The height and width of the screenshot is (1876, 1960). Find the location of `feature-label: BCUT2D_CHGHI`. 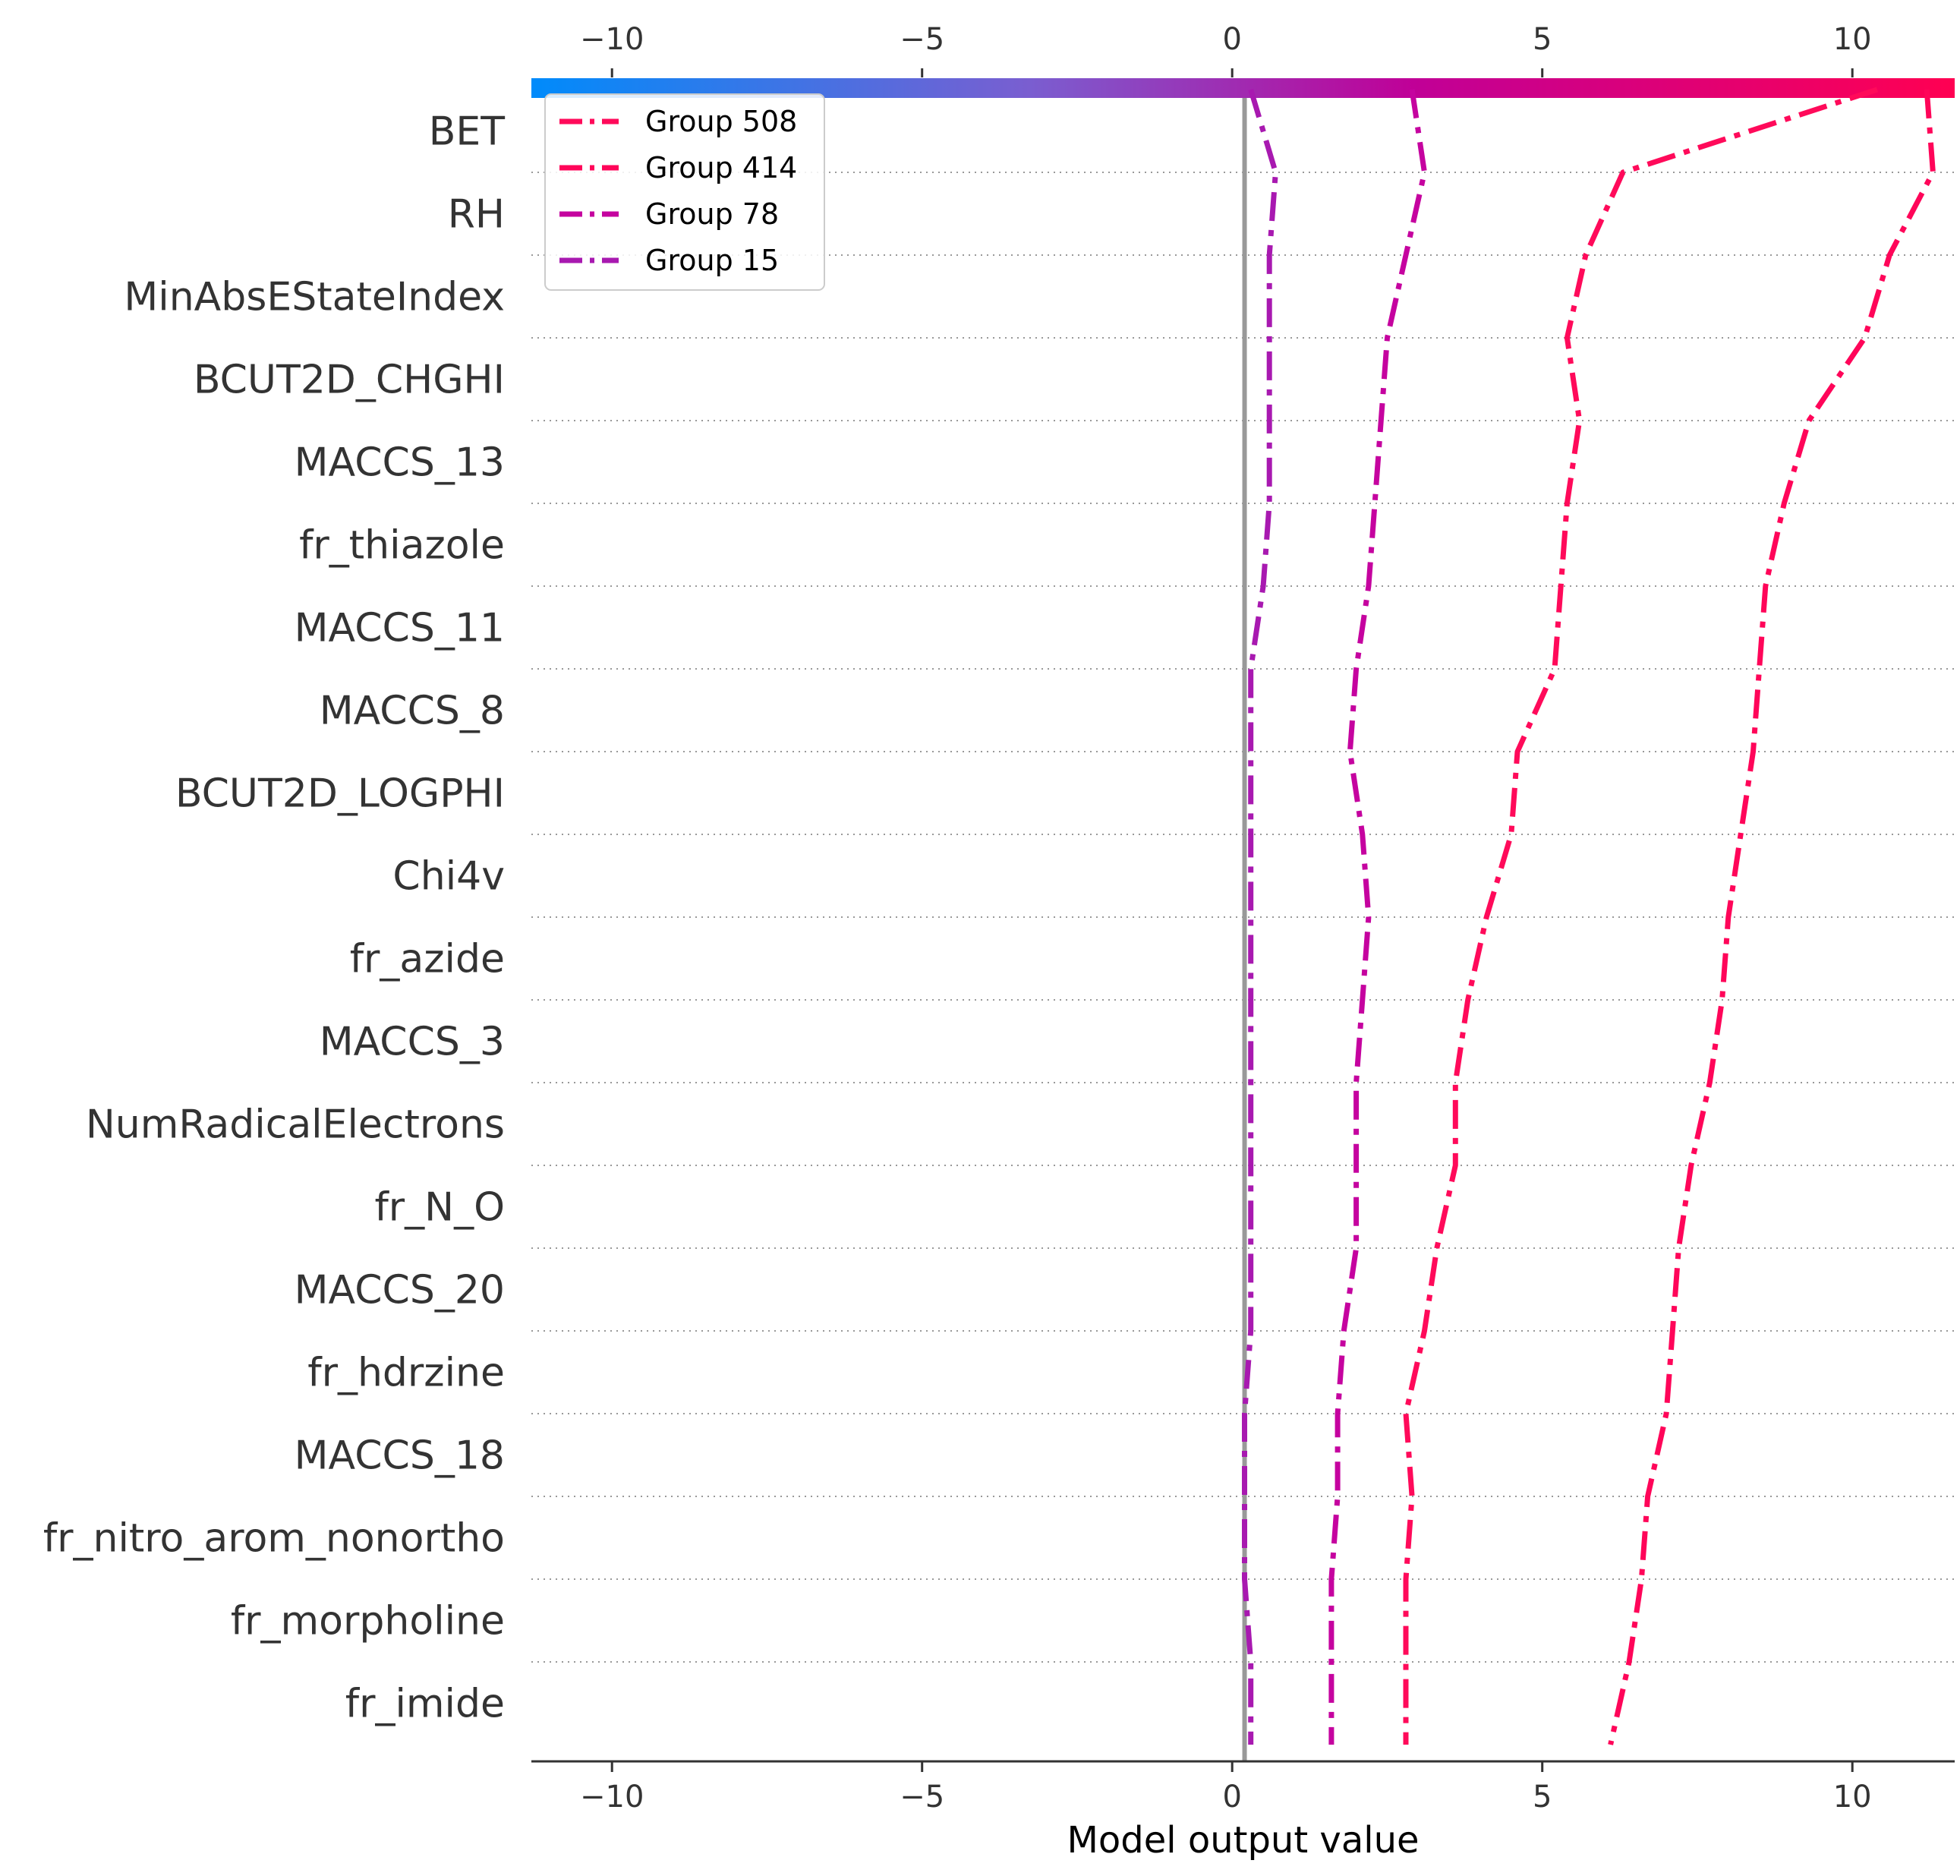

feature-label: BCUT2D_CHGHI is located at coordinates (349, 380).